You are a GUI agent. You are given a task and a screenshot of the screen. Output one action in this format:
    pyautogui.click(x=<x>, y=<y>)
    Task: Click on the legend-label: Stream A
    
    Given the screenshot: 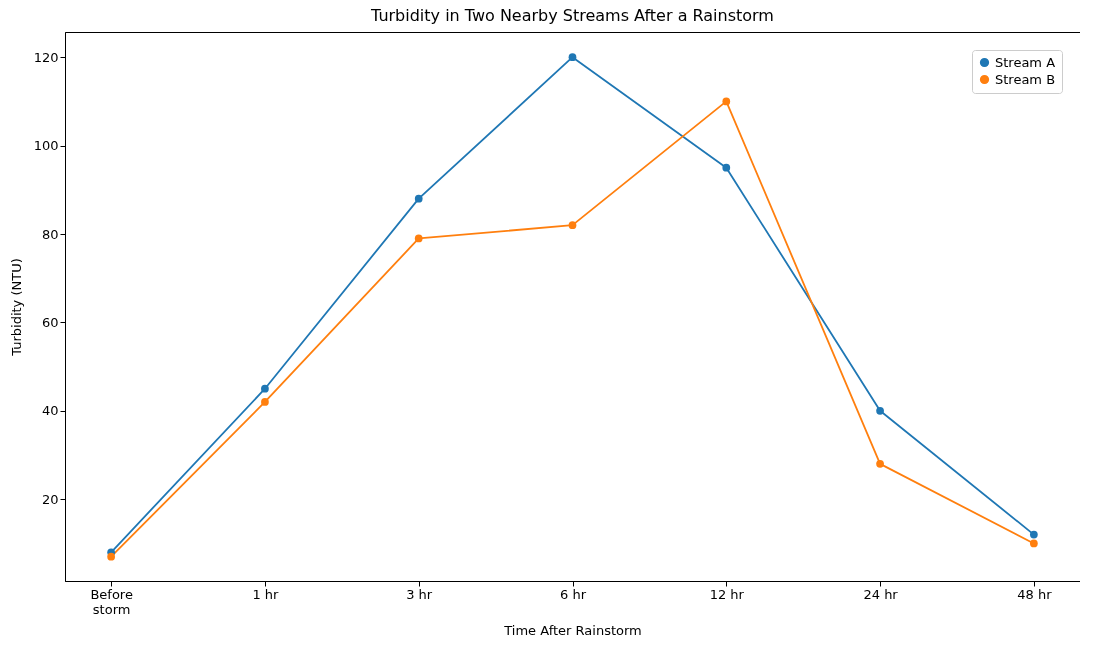 What is the action you would take?
    pyautogui.click(x=1025, y=62)
    